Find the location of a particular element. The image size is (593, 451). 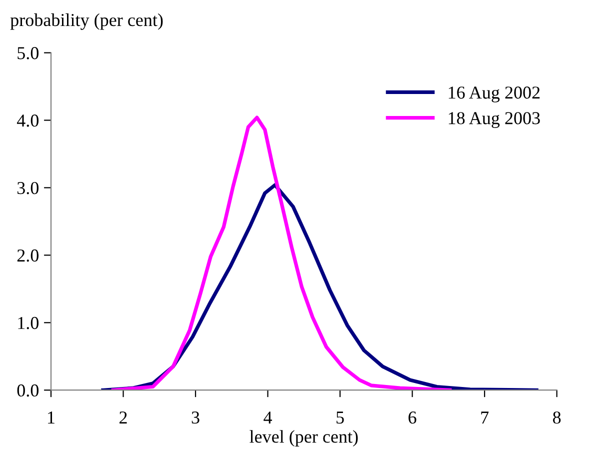

y-tick-label: 1.0 is located at coordinates (28, 323).